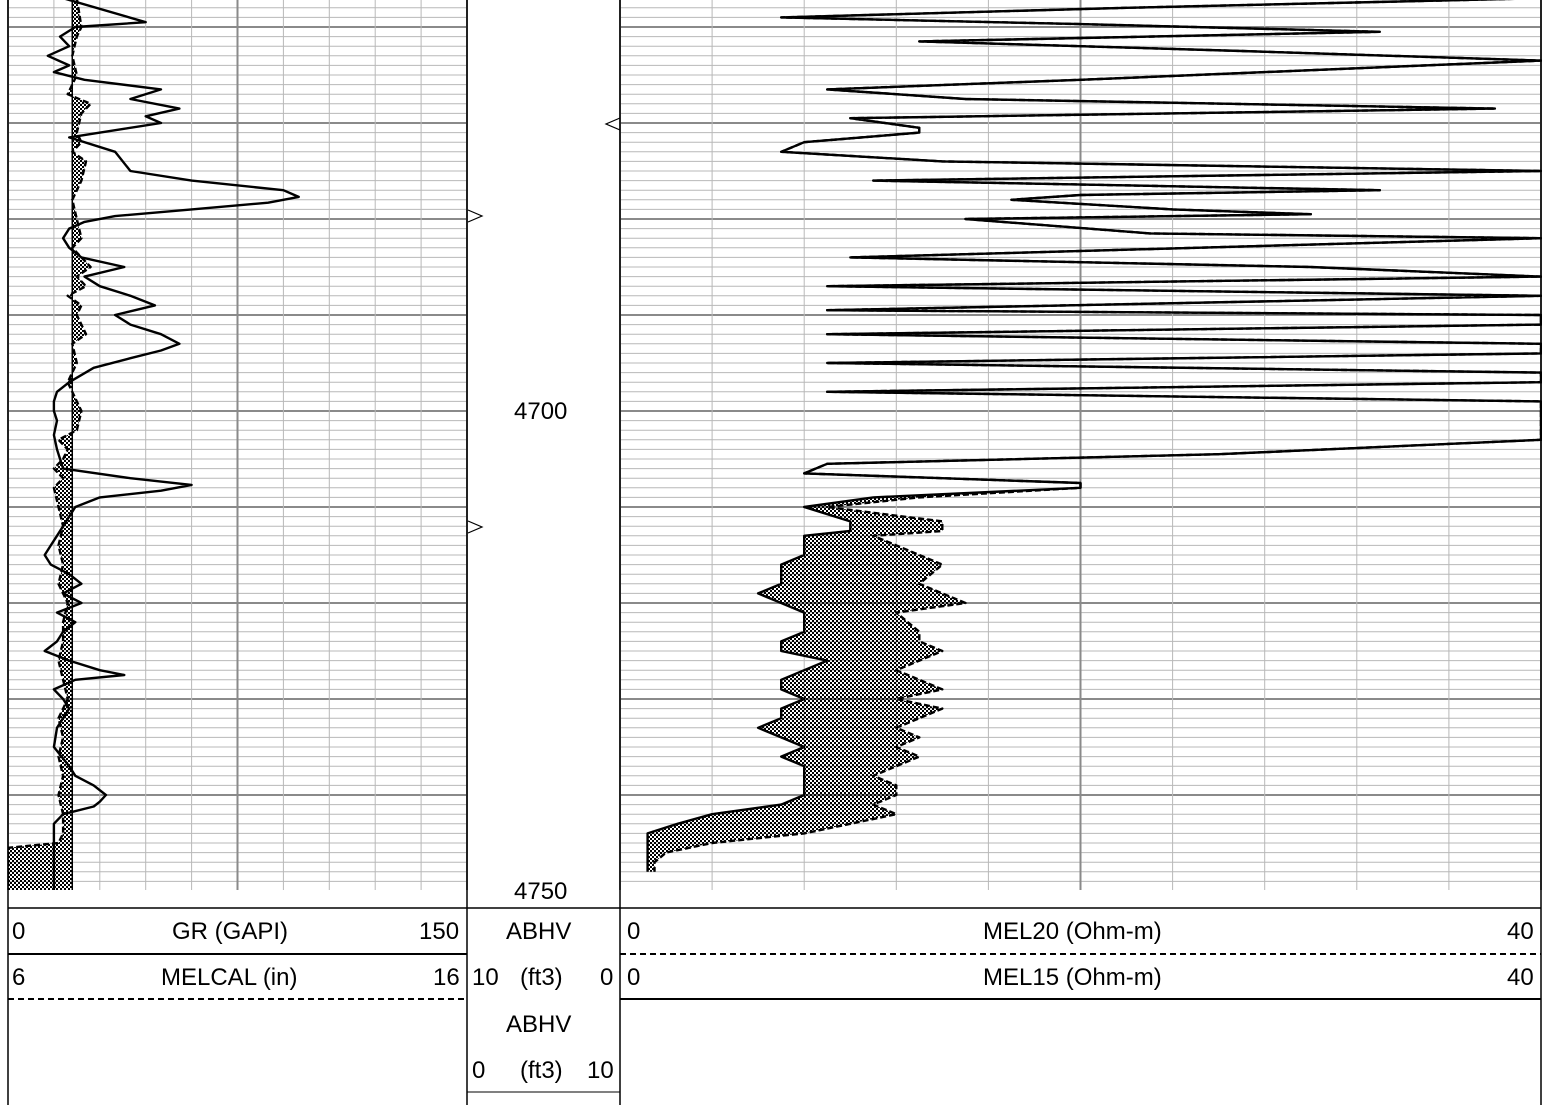 Image resolution: width=1554 pixels, height=1105 pixels. Describe the element at coordinates (634, 977) in the screenshot. I see `mel15-min-label: 0` at that location.